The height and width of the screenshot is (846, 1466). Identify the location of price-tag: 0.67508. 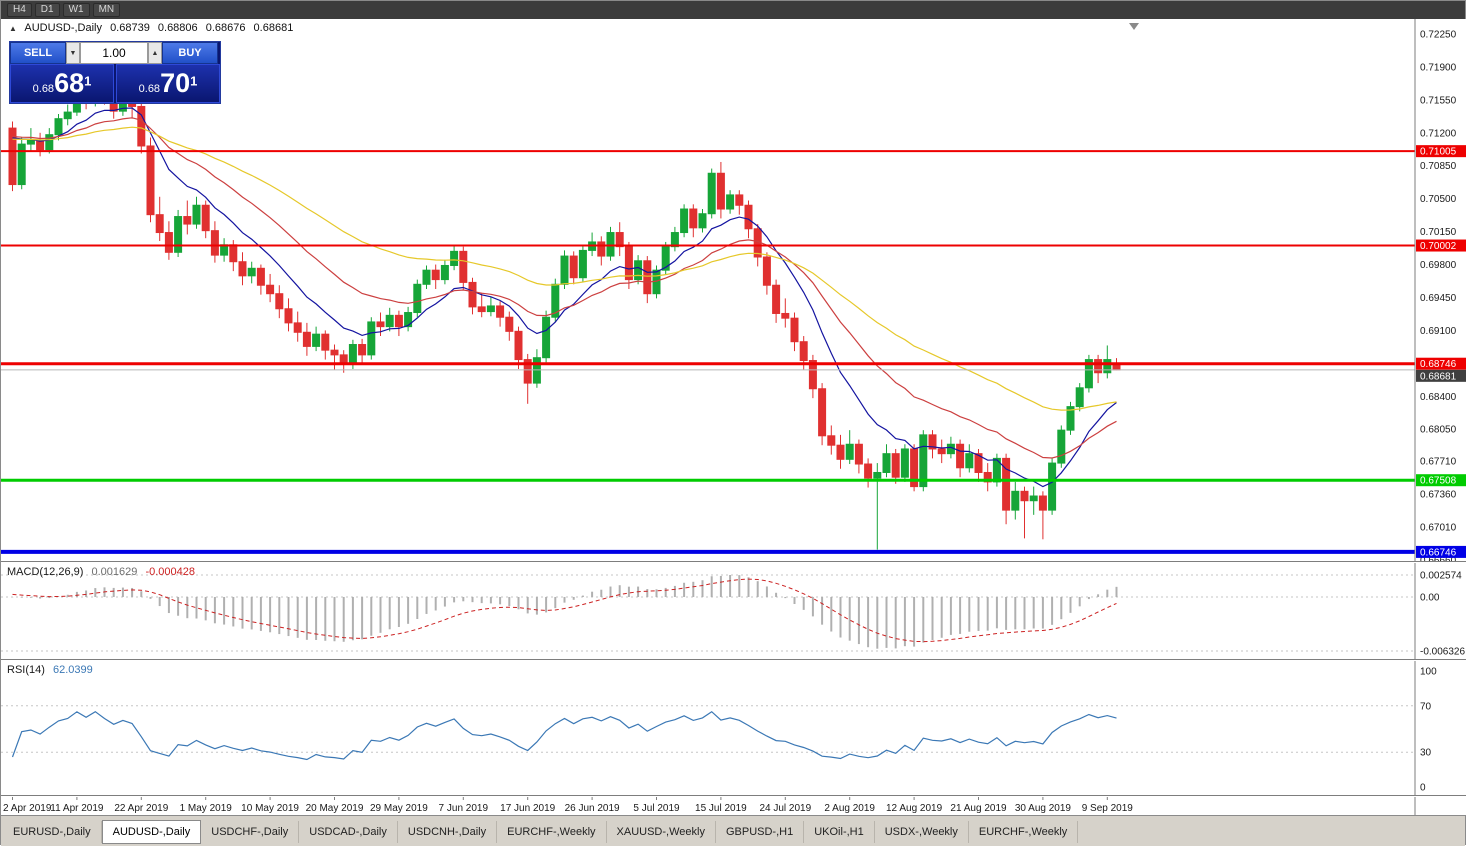
(1441, 480).